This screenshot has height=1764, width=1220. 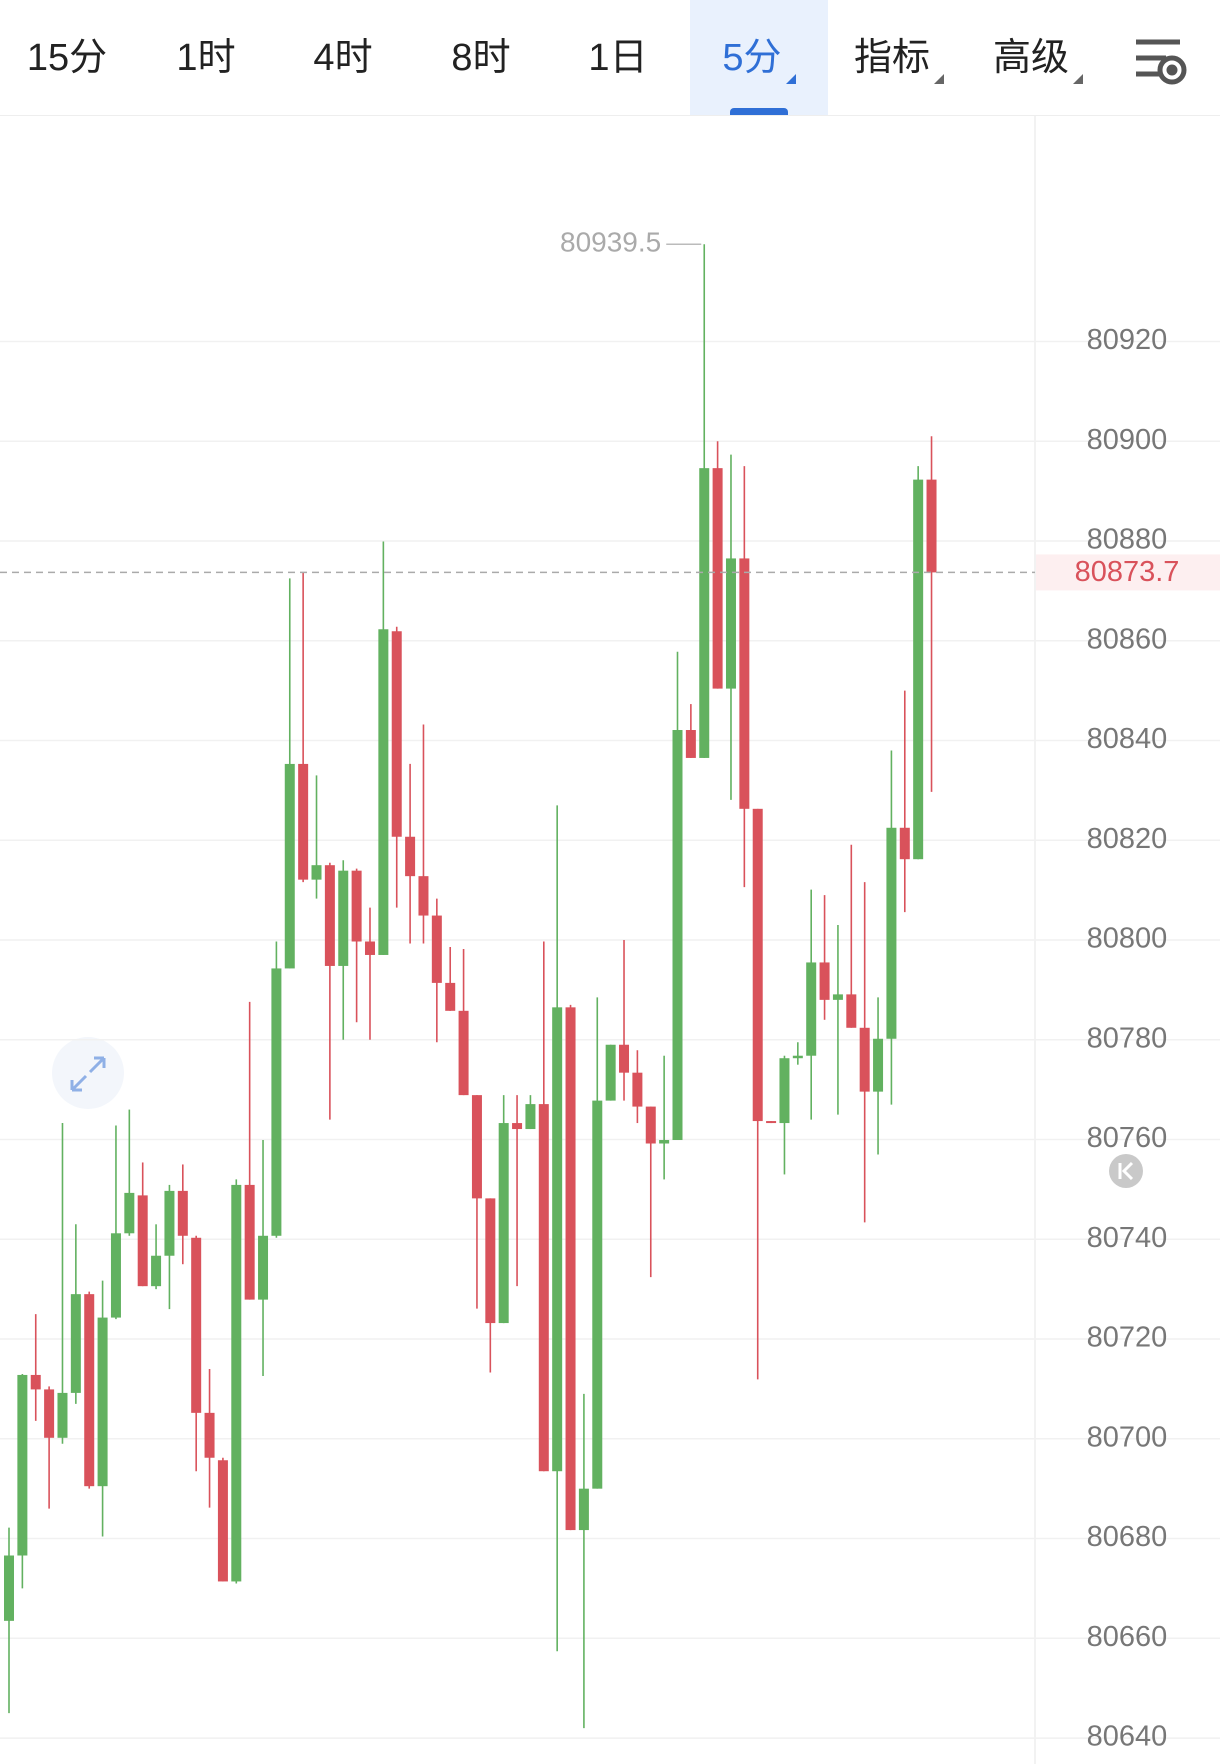 What do you see at coordinates (1031, 58) in the screenshot?
I see `tab-label: 高级` at bounding box center [1031, 58].